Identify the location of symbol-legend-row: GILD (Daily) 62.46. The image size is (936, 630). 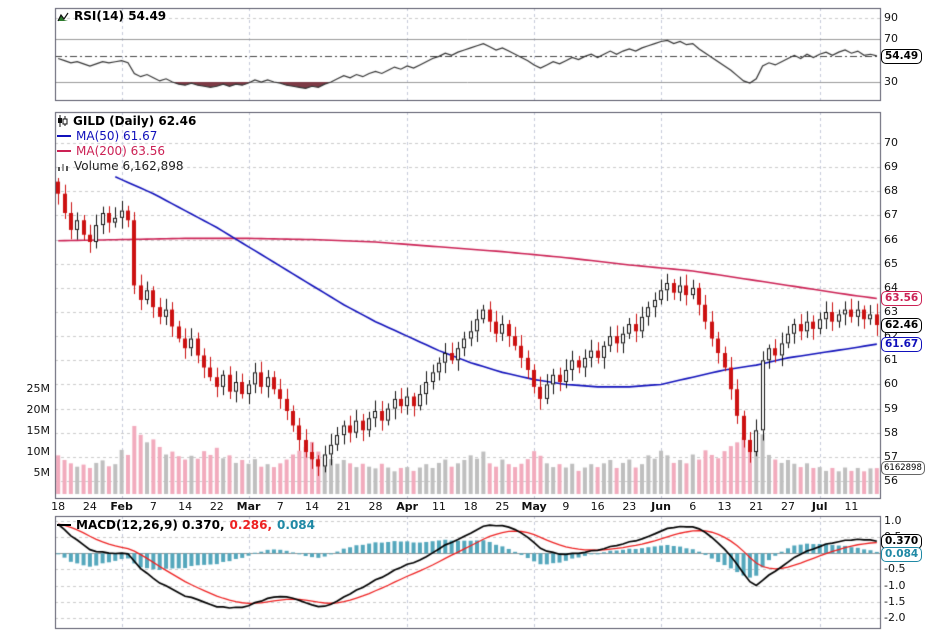
(126, 121).